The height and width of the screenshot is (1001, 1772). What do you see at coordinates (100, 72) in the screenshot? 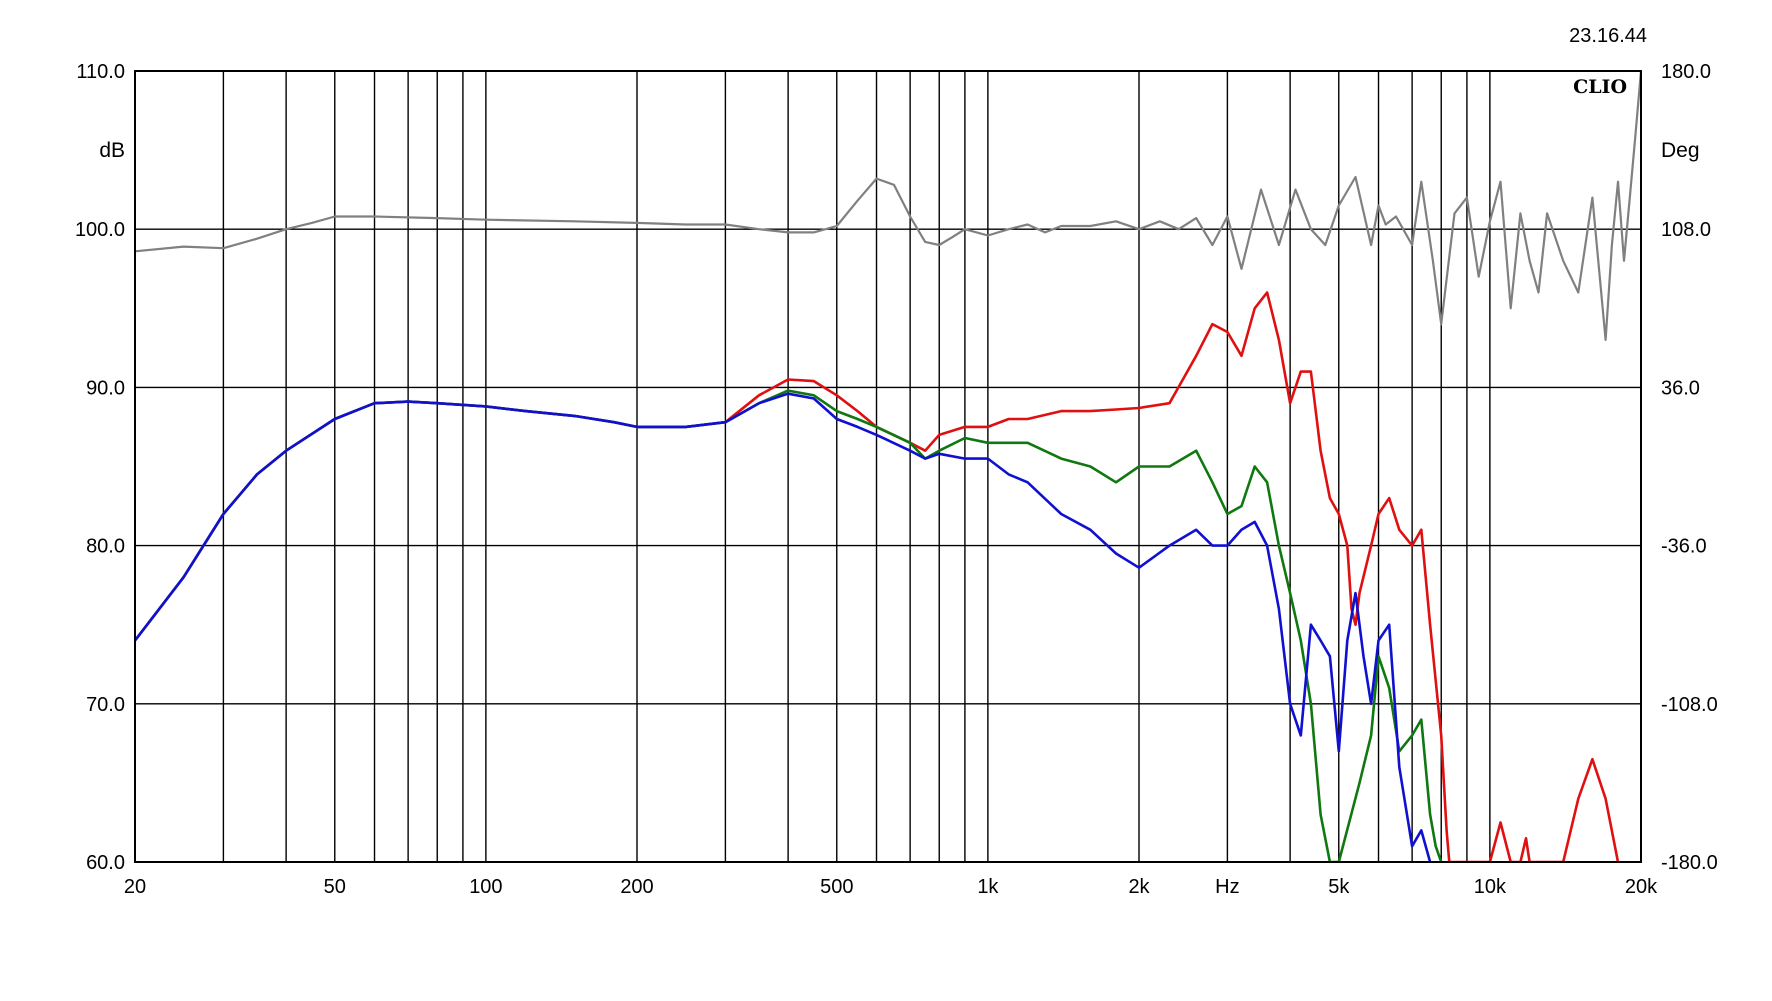
I see `y-tick-label: 110.0` at bounding box center [100, 72].